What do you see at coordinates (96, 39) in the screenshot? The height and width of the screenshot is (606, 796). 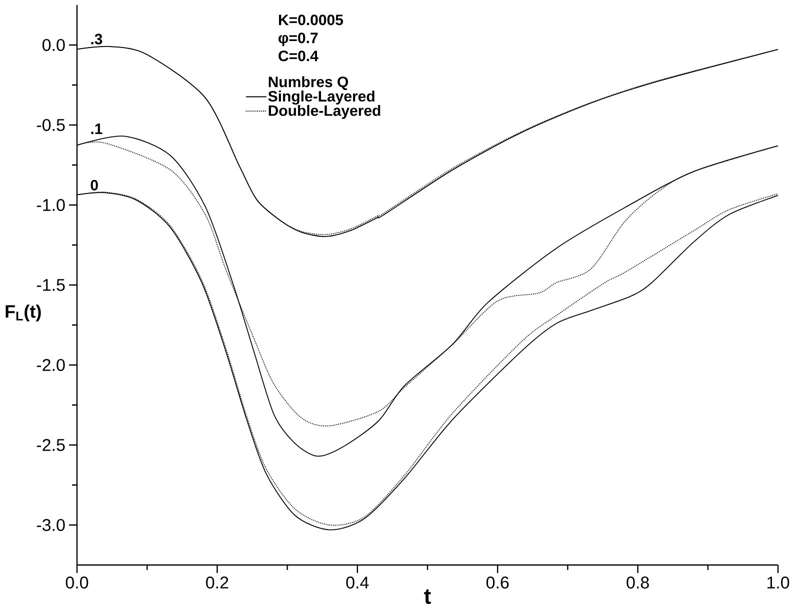 I see `annotation: .3` at bounding box center [96, 39].